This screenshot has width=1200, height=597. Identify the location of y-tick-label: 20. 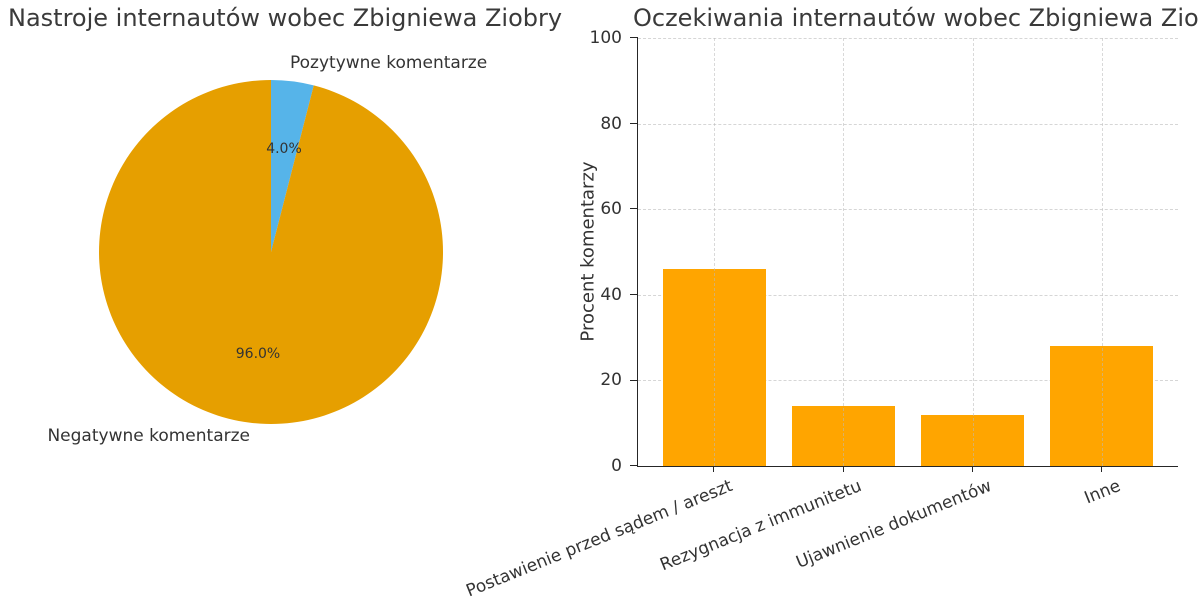
(611, 380).